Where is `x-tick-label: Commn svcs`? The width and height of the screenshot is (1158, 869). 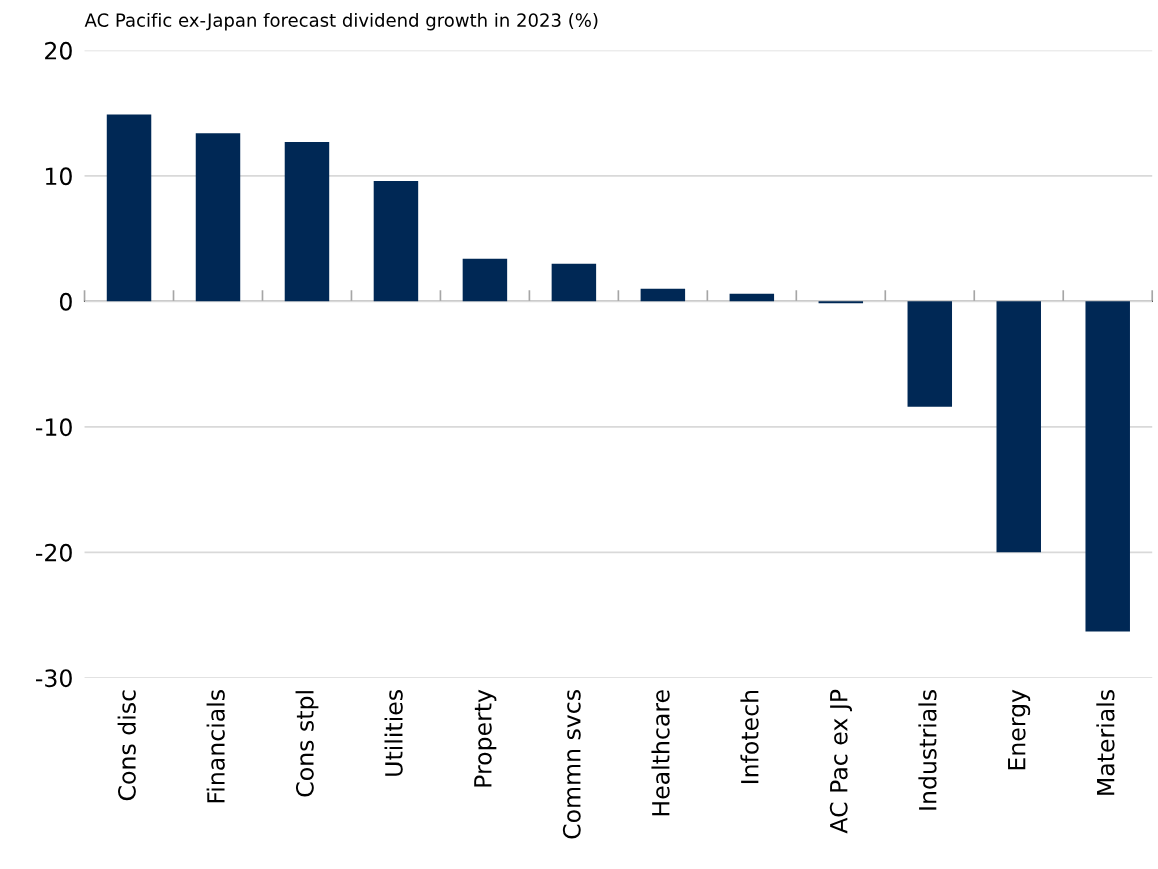
x-tick-label: Commn svcs is located at coordinates (571, 764).